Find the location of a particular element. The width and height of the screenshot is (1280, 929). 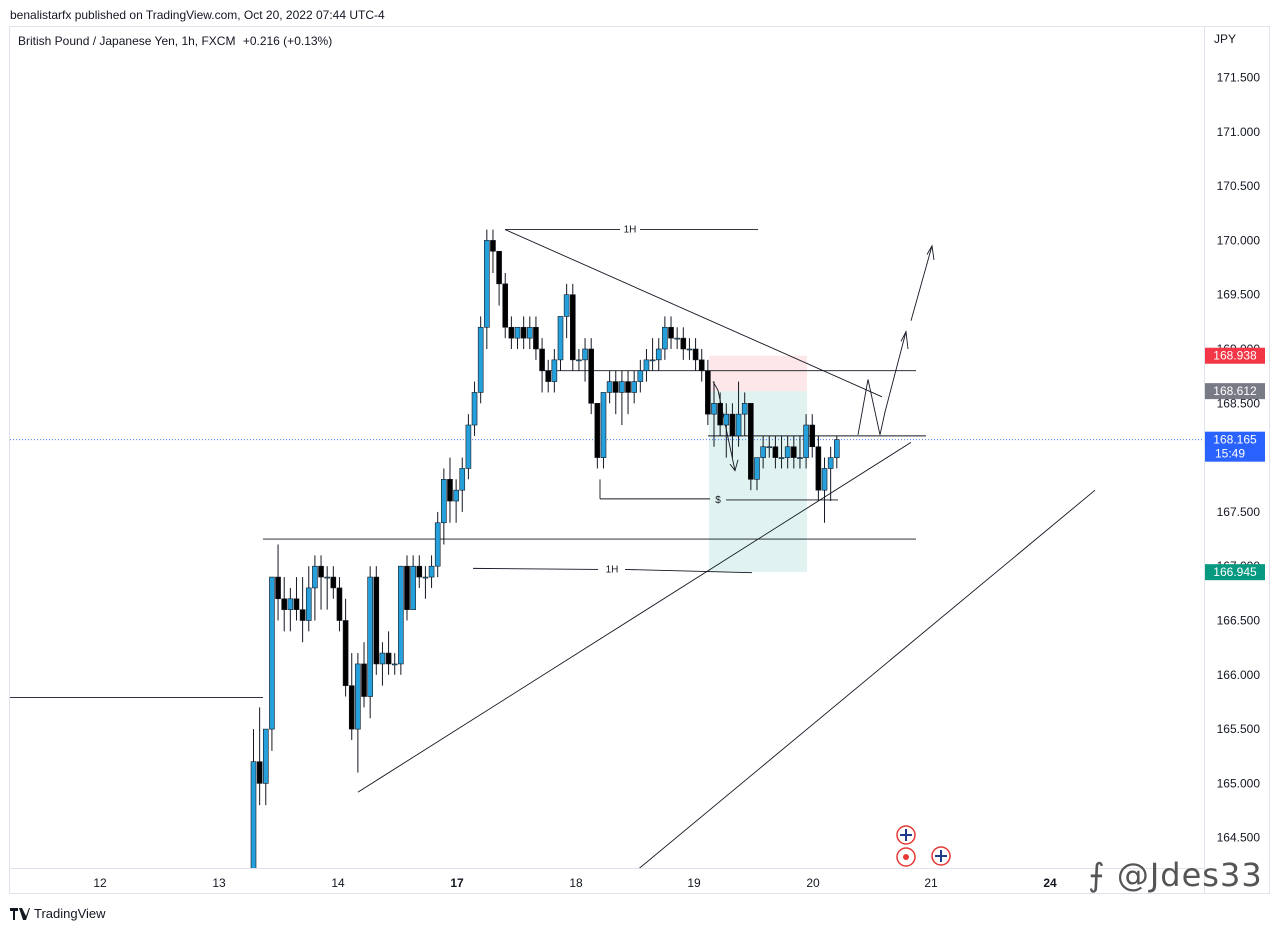

footer-brand: TradingView is located at coordinates (70, 913).